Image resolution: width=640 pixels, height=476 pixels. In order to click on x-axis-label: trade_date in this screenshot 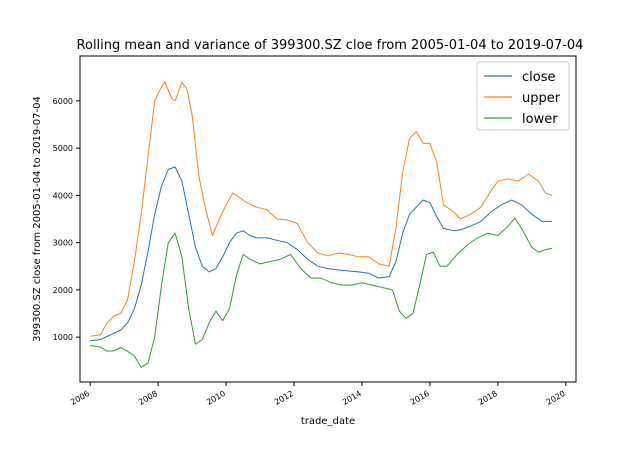, I will do `click(328, 421)`.